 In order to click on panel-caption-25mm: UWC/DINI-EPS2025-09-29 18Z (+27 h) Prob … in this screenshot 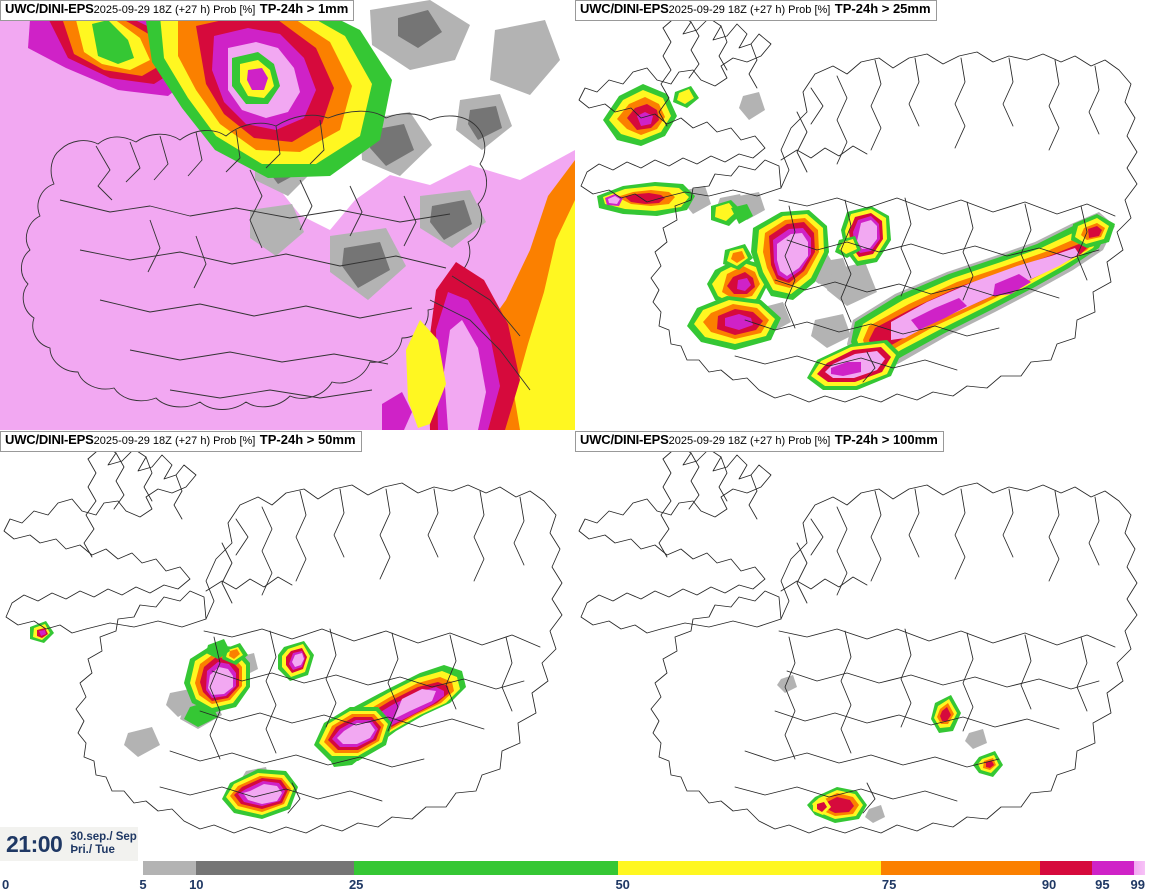, I will do `click(756, 10)`.